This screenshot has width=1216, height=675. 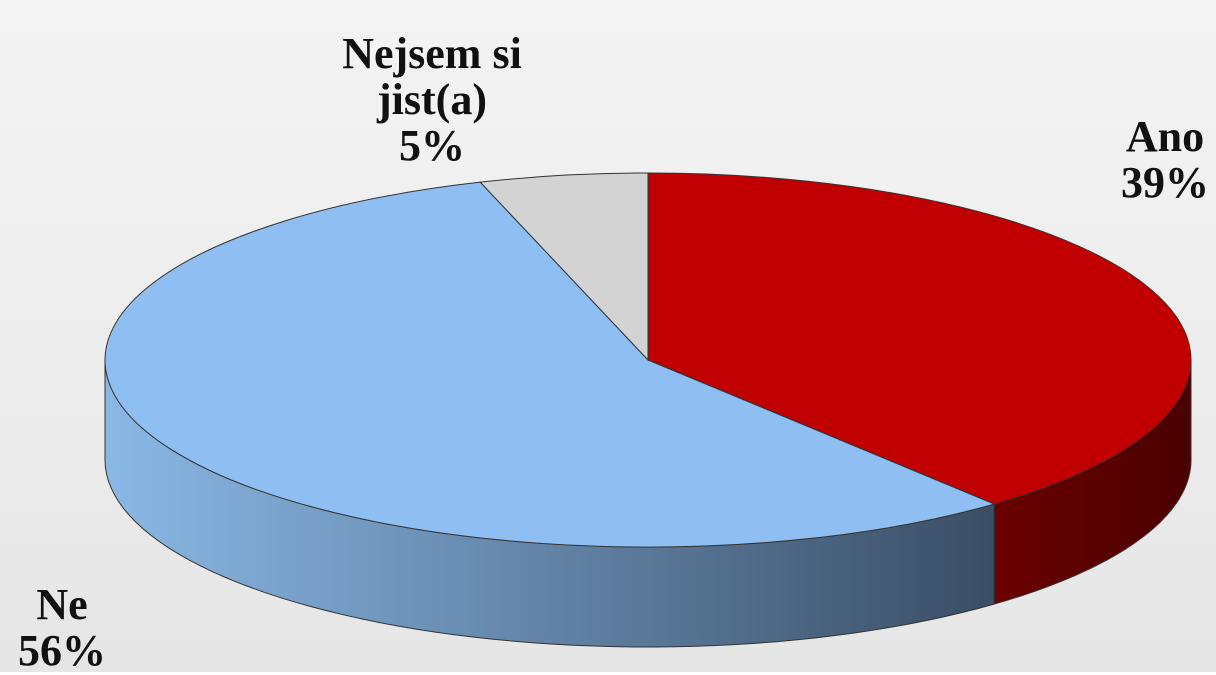 I want to click on slice-label: Ano 39%, so click(x=1155, y=160).